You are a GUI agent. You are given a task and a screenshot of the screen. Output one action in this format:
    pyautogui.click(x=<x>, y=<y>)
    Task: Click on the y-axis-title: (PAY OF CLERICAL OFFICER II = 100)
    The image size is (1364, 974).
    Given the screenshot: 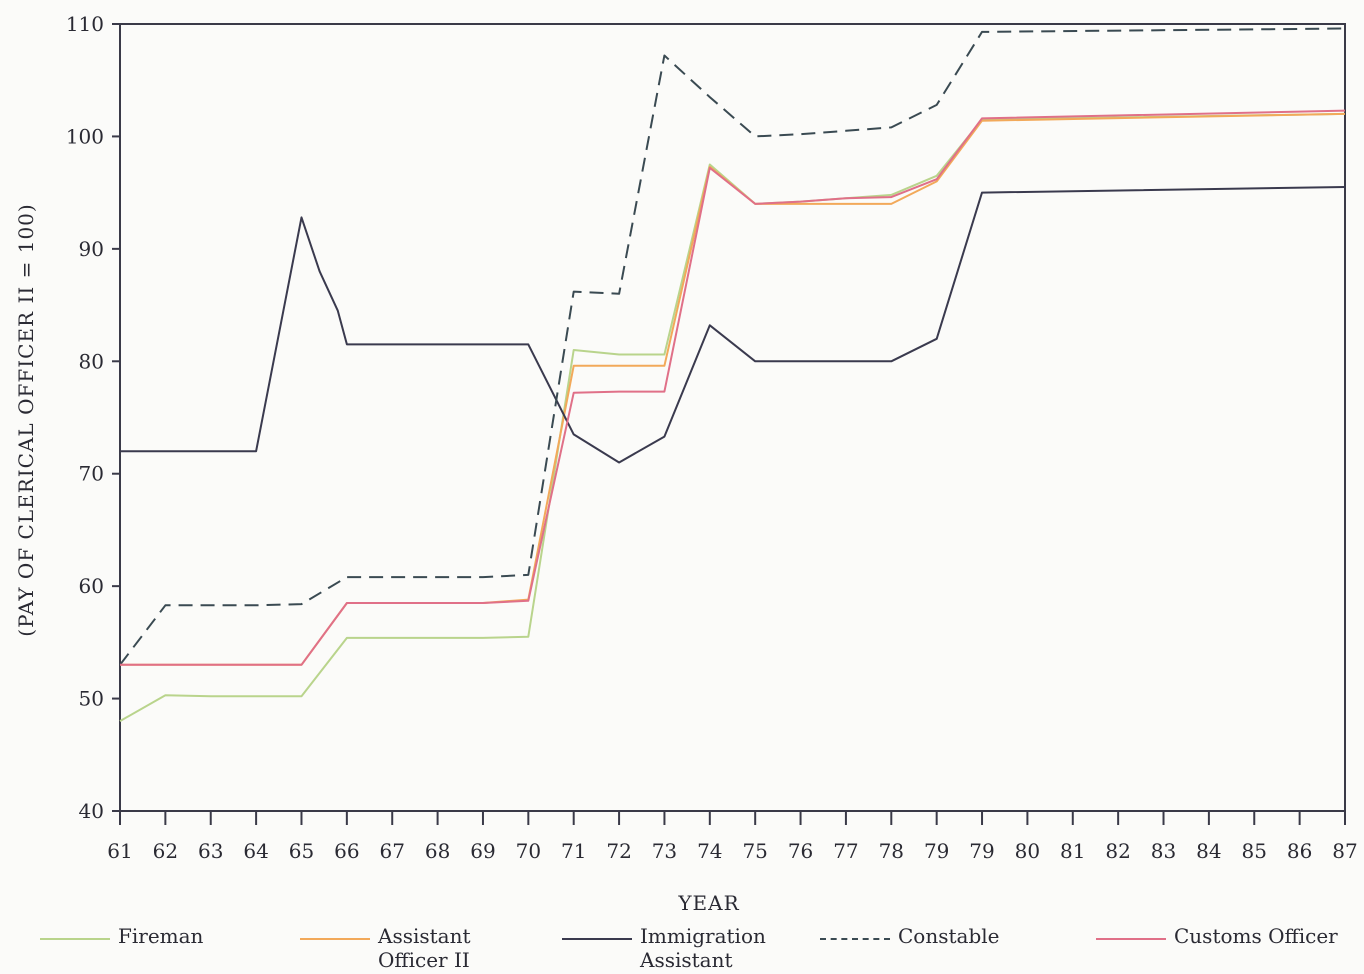 What is the action you would take?
    pyautogui.click(x=26, y=419)
    